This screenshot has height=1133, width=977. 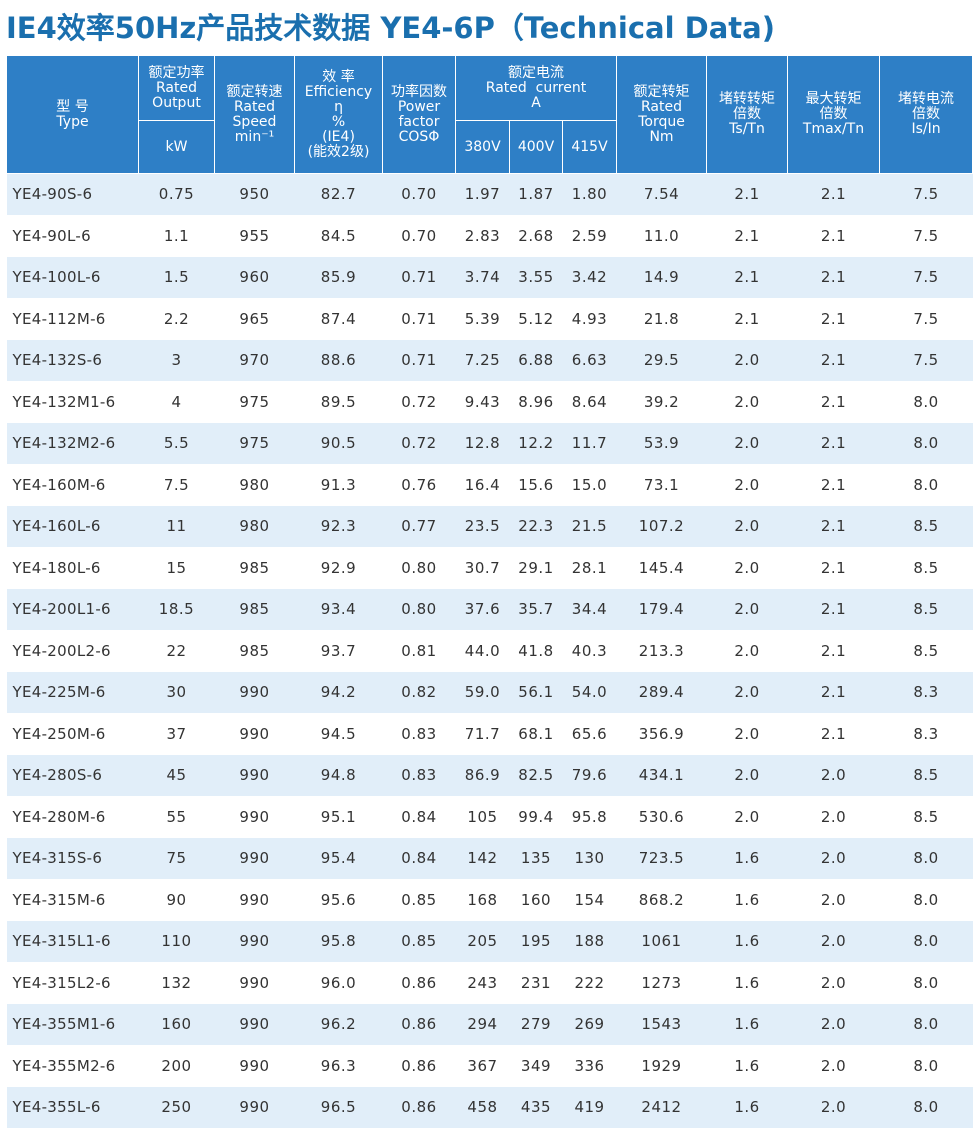 What do you see at coordinates (536, 609) in the screenshot?
I see `cell-current-400v: 35.7` at bounding box center [536, 609].